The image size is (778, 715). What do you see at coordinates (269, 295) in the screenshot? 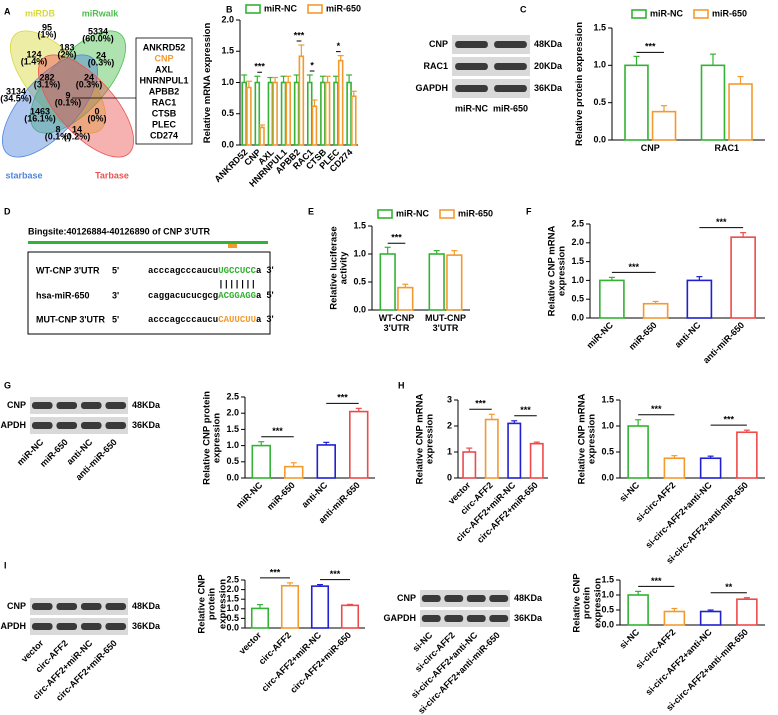
I see `sequence-end: 5'` at bounding box center [269, 295].